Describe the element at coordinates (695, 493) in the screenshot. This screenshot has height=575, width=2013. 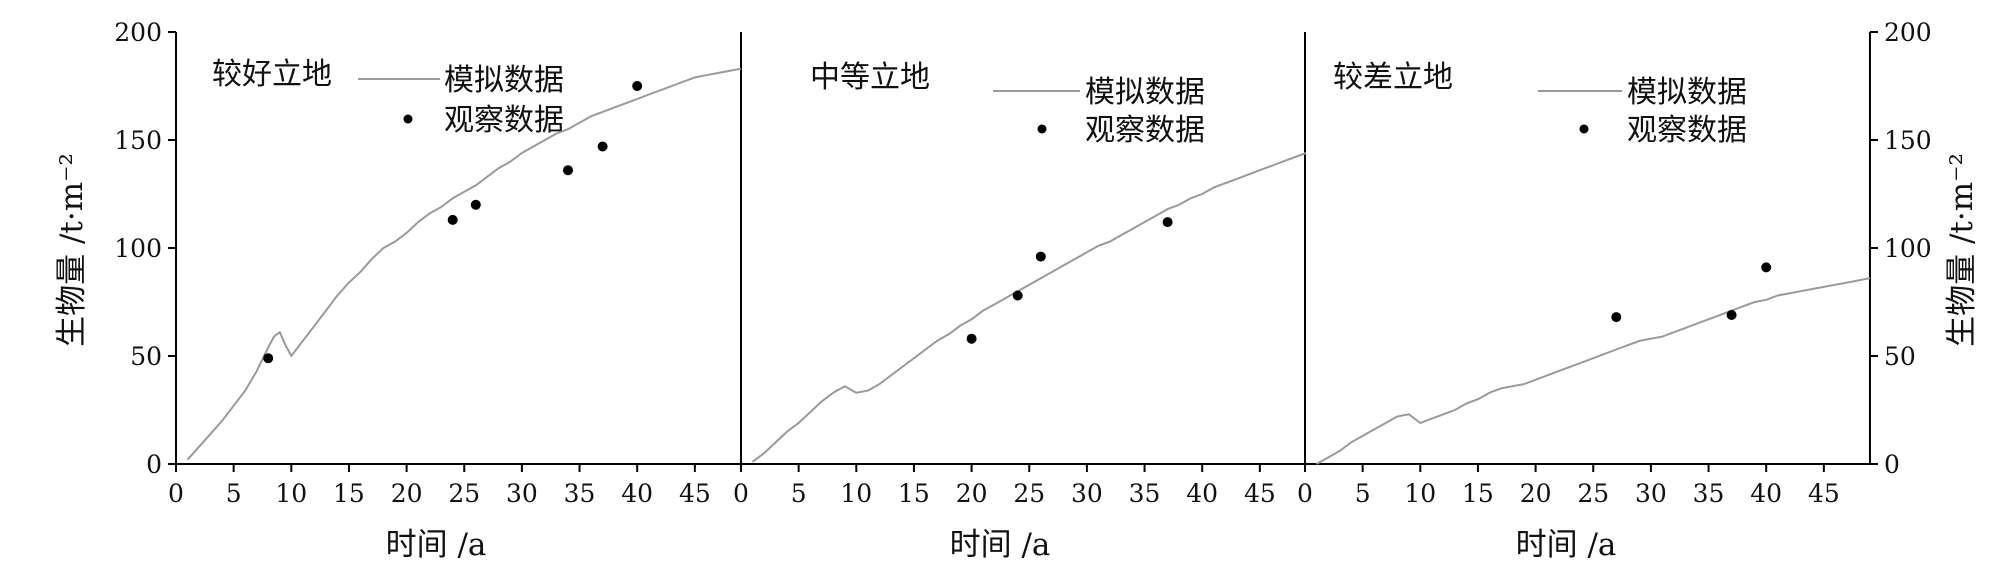
I see `x-tick-label-p0-9: 45` at that location.